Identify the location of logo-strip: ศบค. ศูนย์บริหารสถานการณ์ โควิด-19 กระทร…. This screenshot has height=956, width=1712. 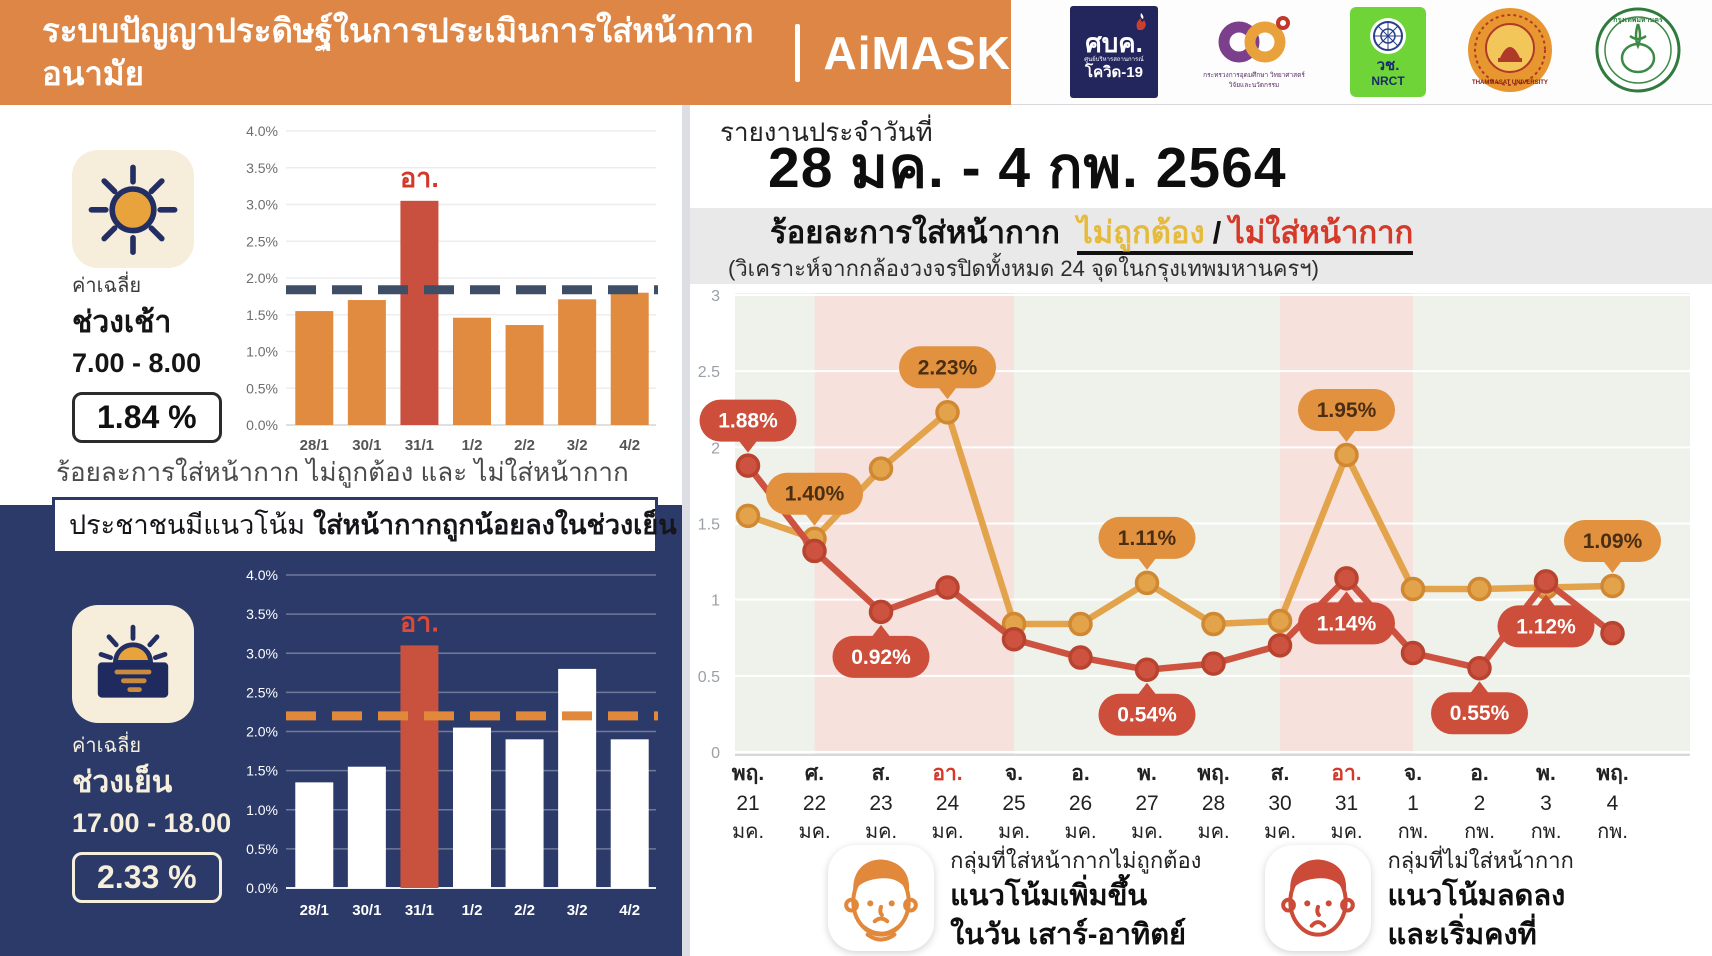
(1361, 52).